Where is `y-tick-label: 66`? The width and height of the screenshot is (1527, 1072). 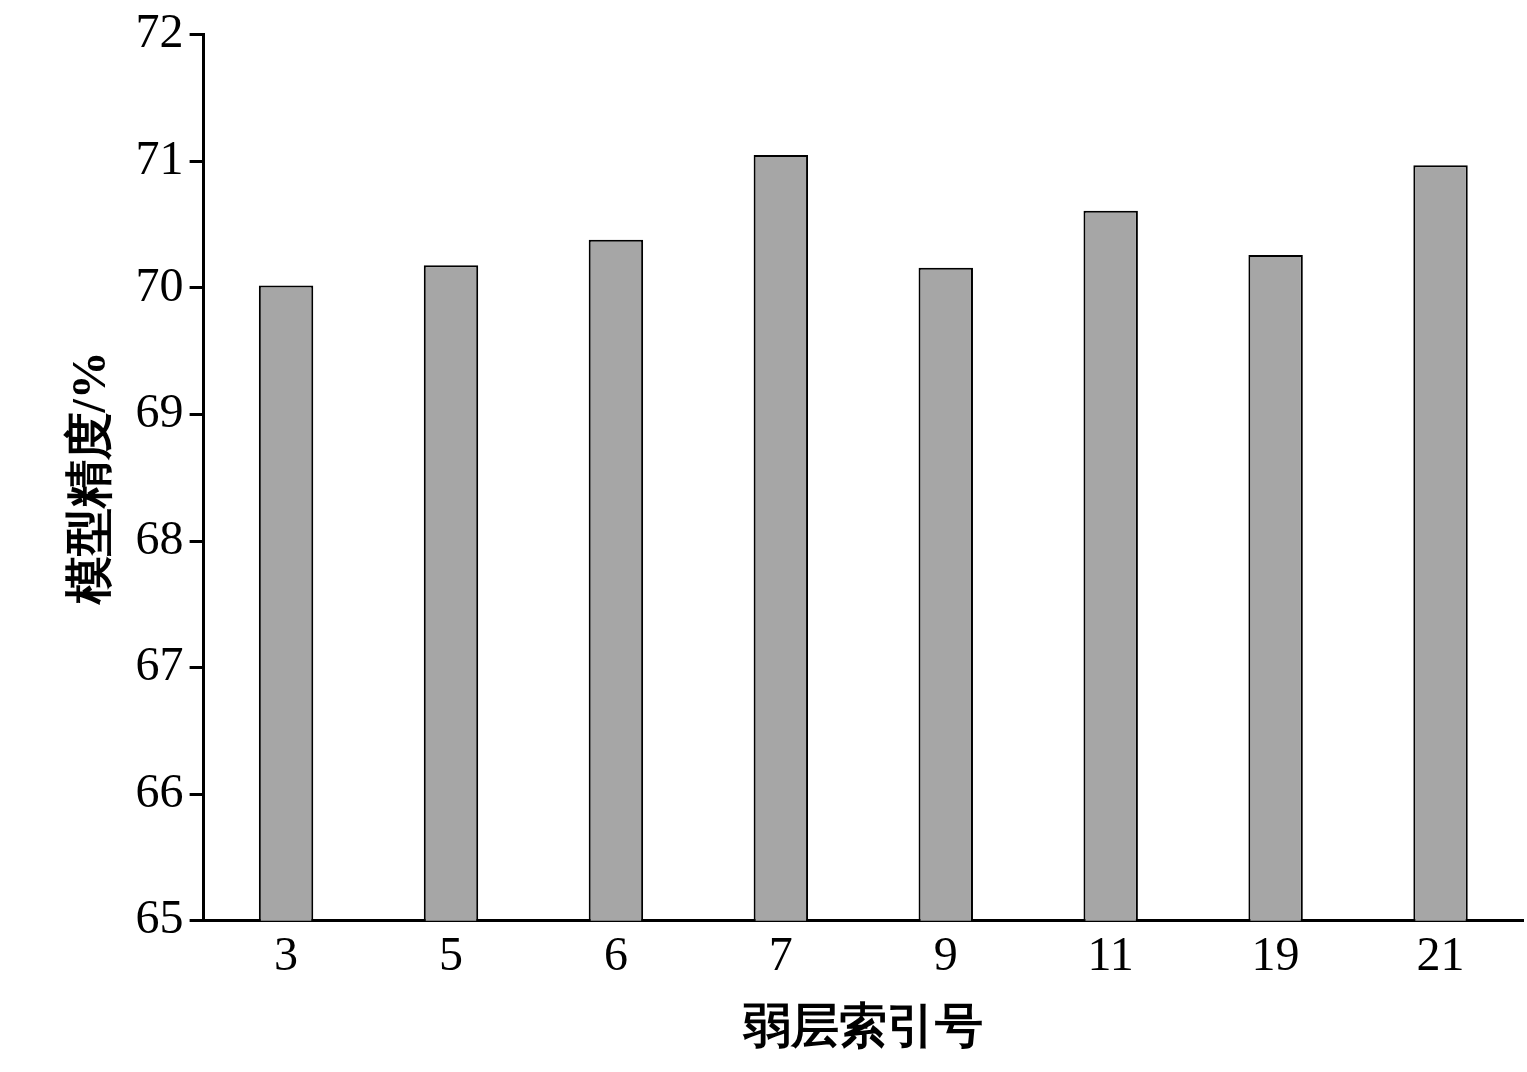 y-tick-label: 66 is located at coordinates (159, 790).